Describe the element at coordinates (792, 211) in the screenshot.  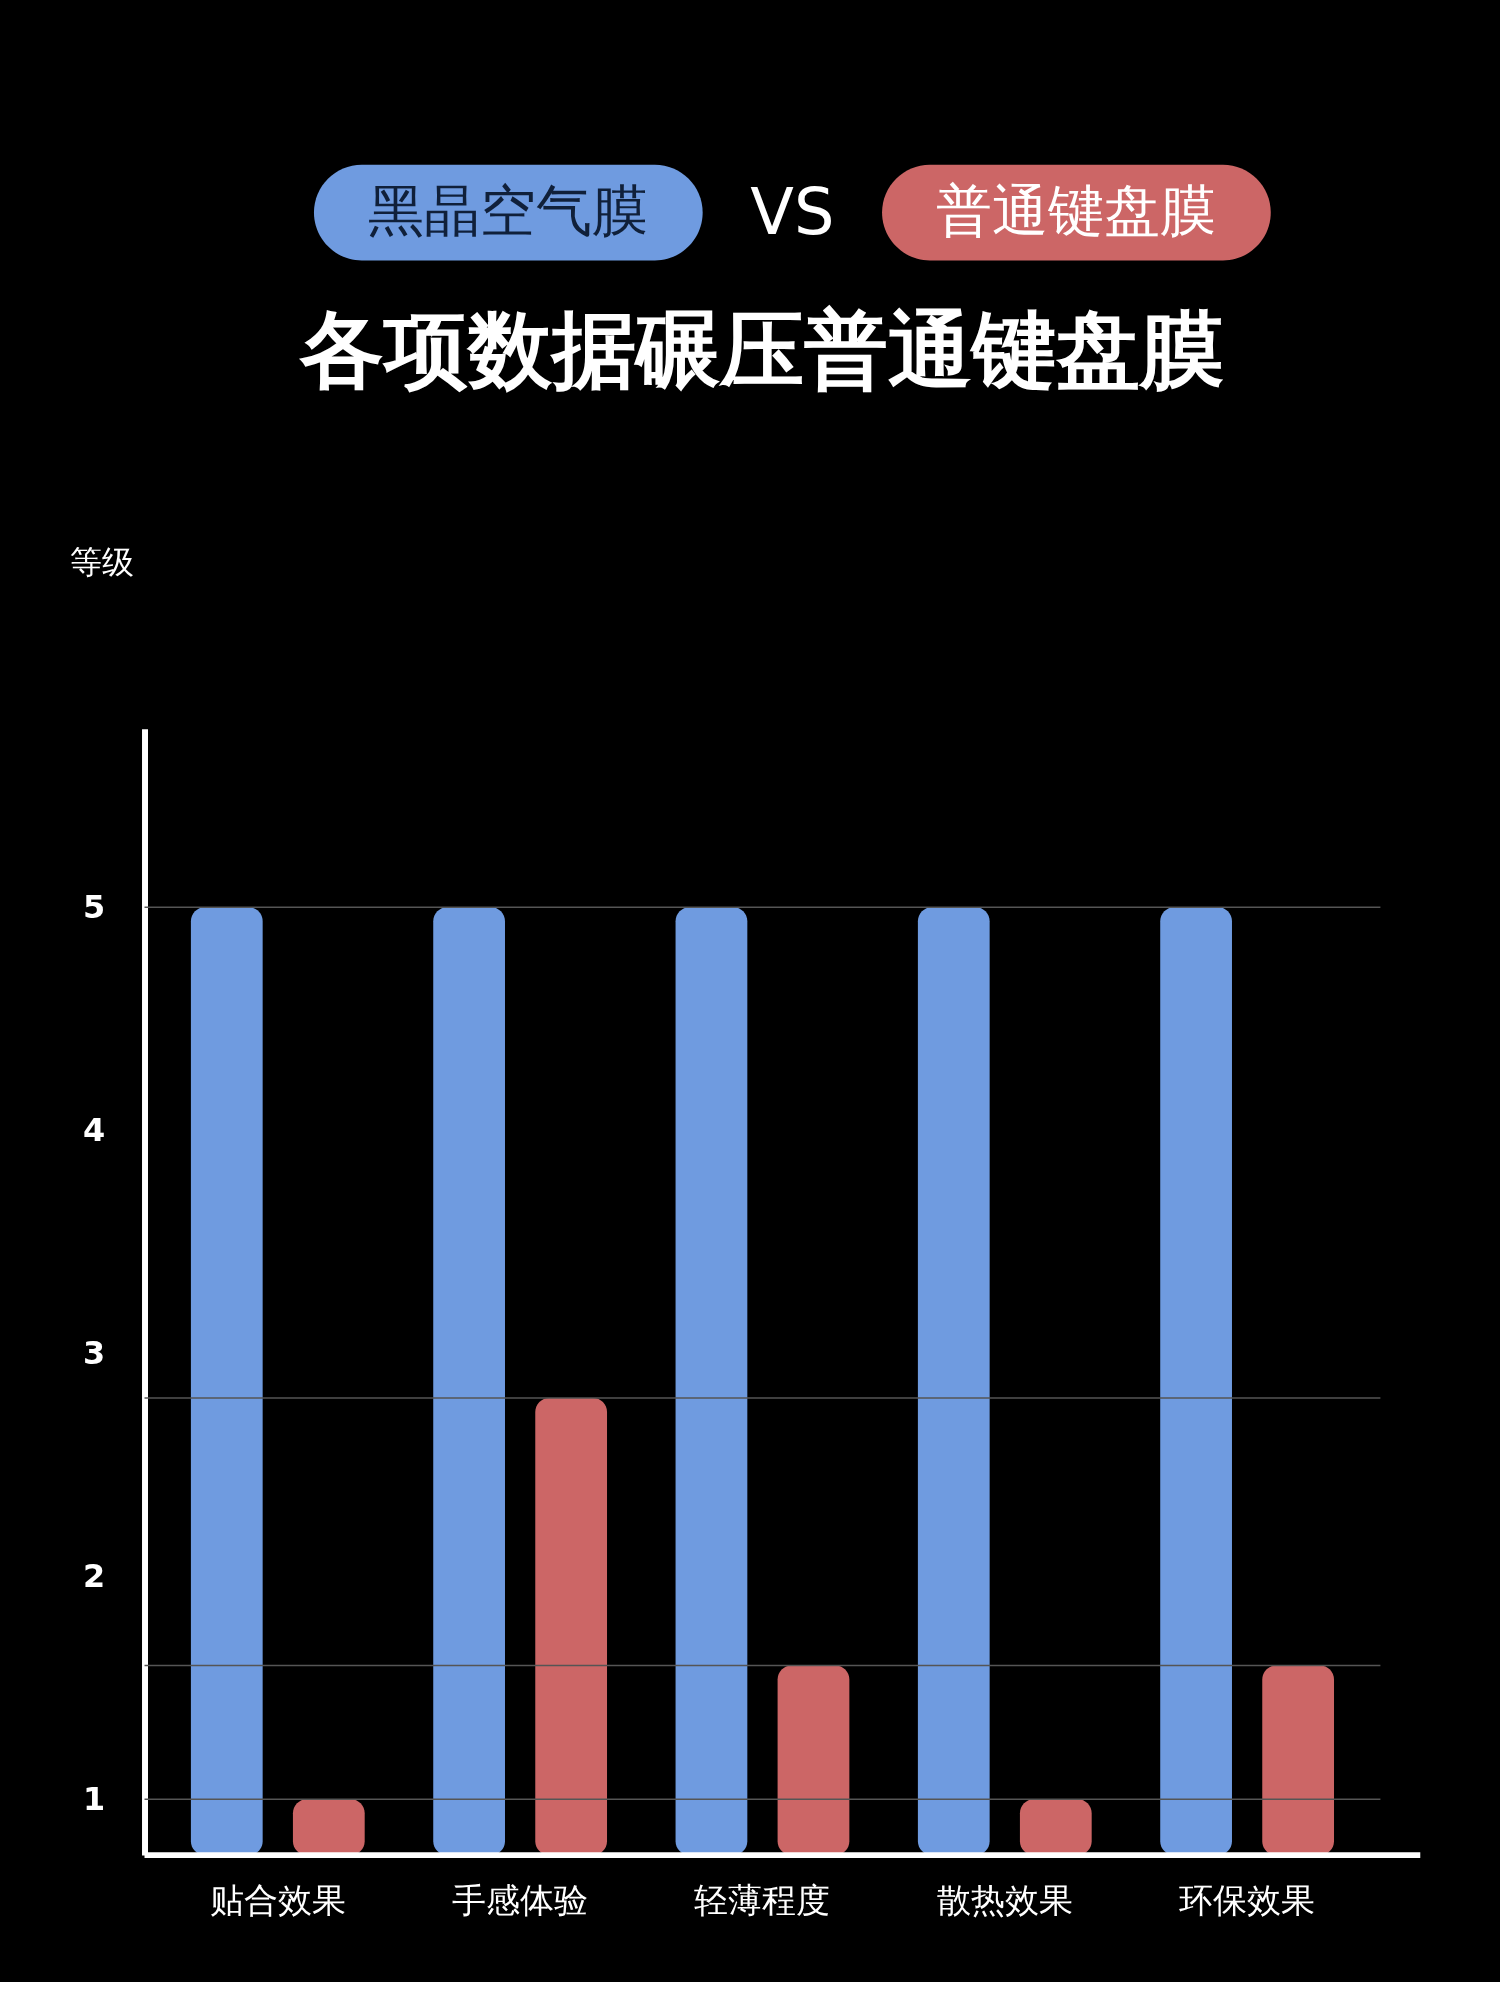
I see `text: VS` at that location.